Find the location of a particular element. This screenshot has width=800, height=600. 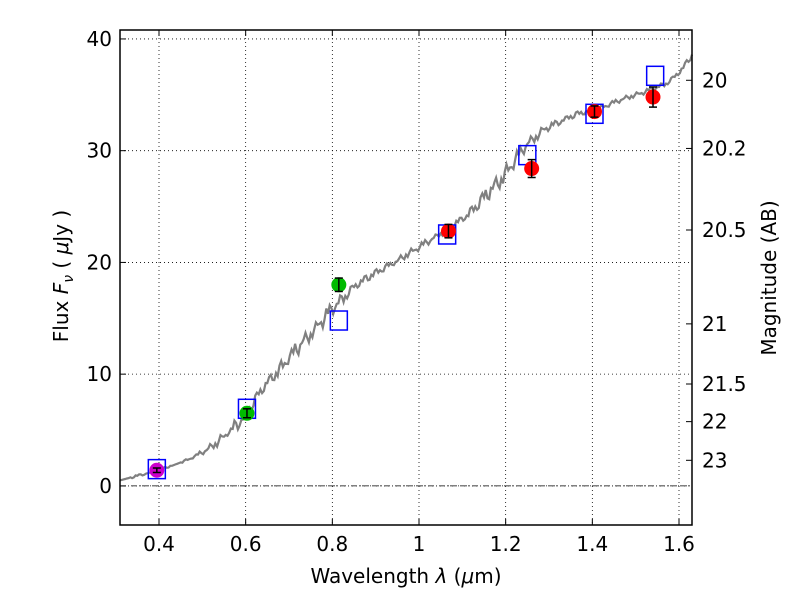

x-tick-label: 1 is located at coordinates (419, 544).